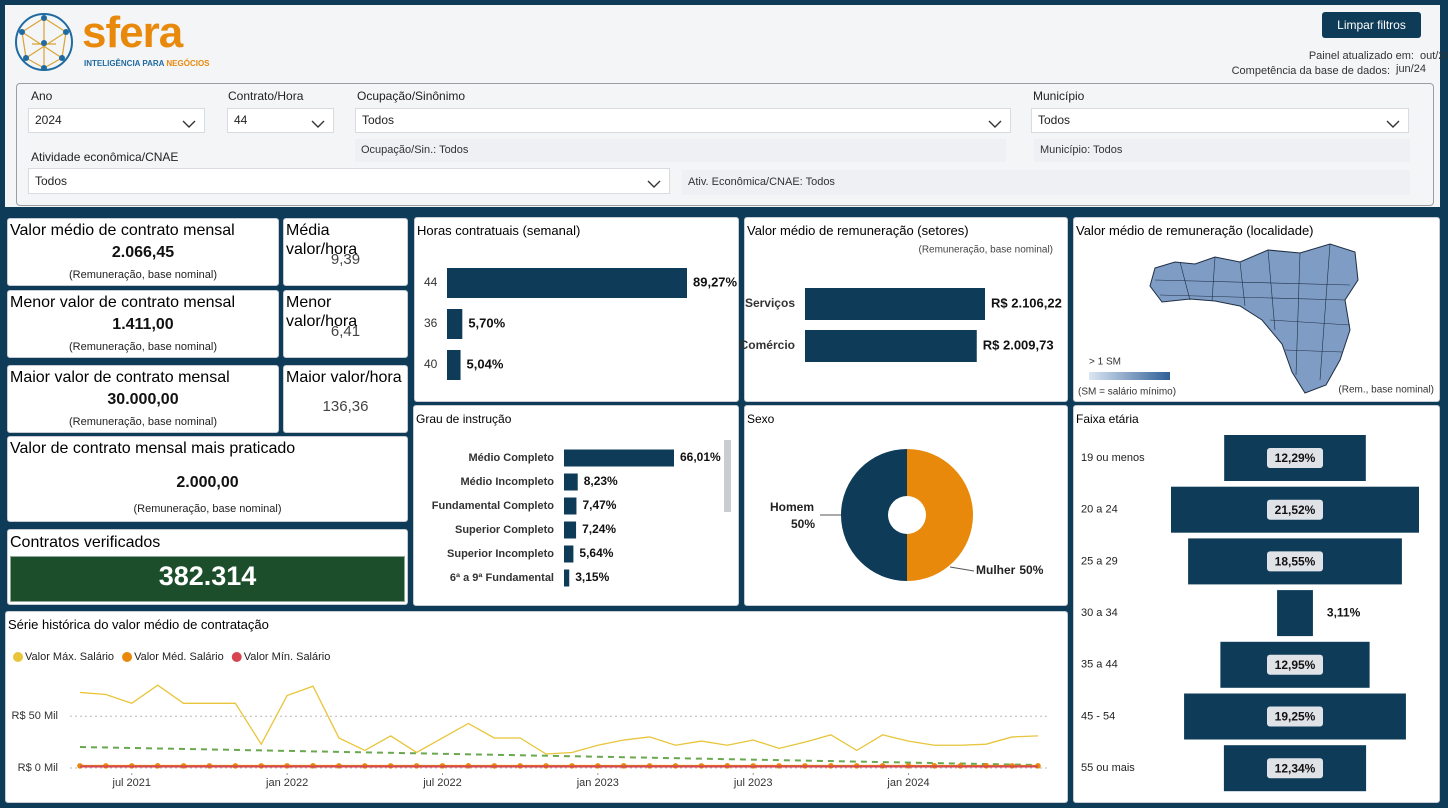 The height and width of the screenshot is (808, 1448). I want to click on filter-label: Contrato/Hora, so click(266, 96).